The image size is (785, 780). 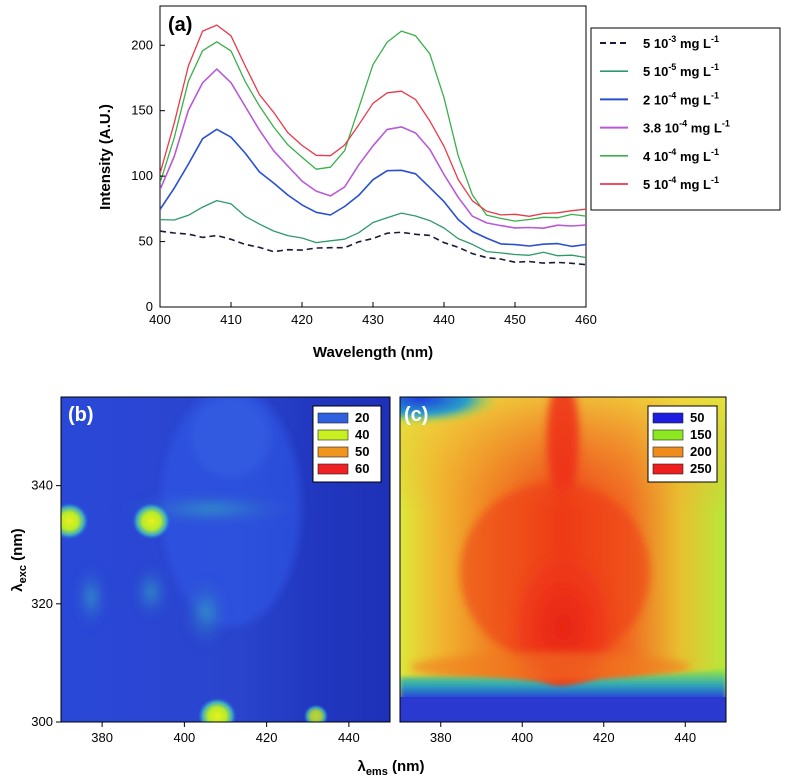 What do you see at coordinates (563, 733) in the screenshot?
I see `plot-c-xticks: 380 400 420 440` at bounding box center [563, 733].